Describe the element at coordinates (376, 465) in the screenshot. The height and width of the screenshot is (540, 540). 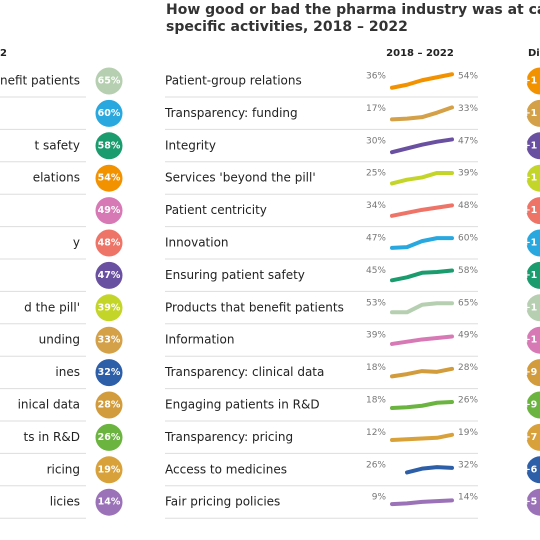
I see `start-label: 26%` at that location.